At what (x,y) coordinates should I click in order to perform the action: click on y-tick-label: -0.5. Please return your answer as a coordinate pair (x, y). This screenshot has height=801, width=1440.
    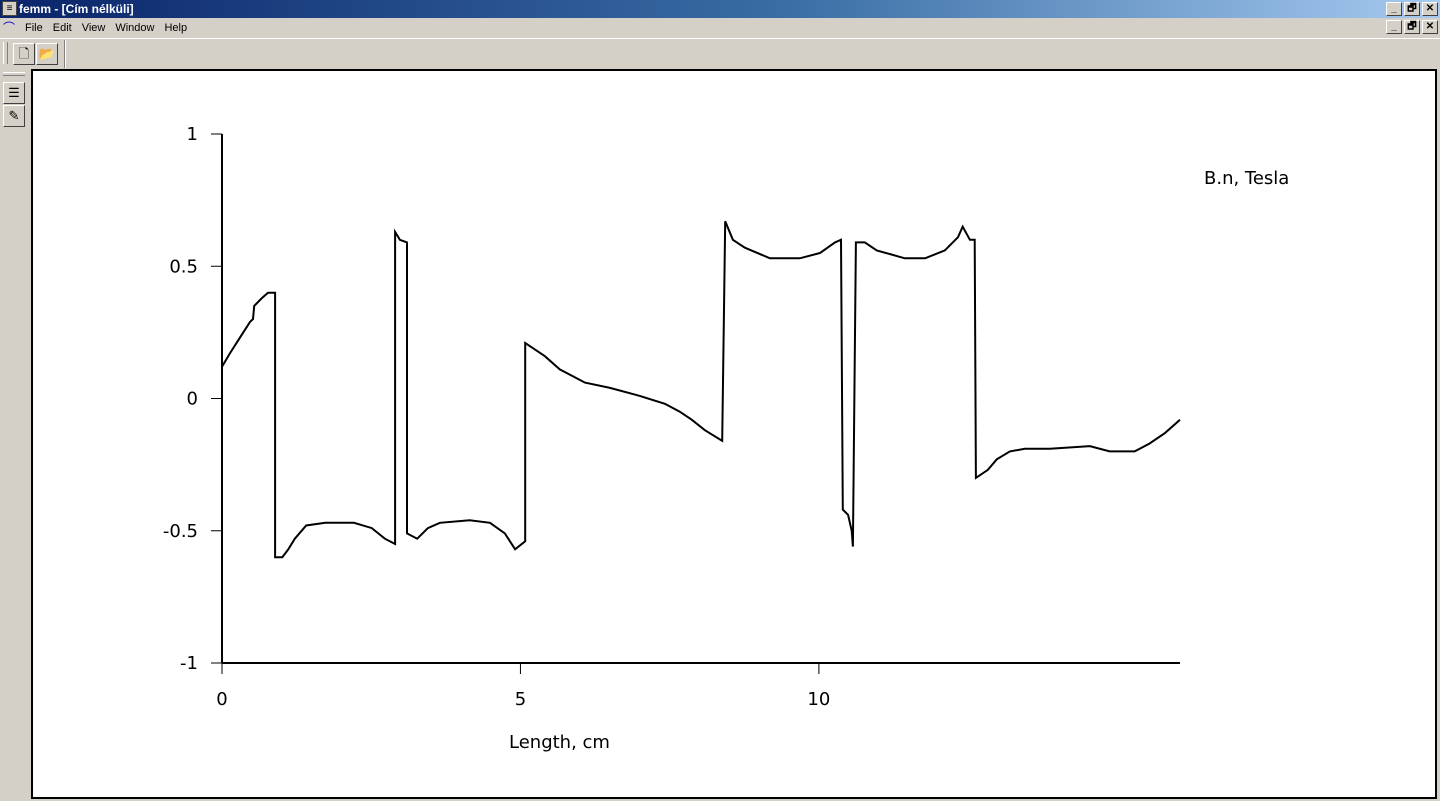
    Looking at the image, I should click on (180, 531).